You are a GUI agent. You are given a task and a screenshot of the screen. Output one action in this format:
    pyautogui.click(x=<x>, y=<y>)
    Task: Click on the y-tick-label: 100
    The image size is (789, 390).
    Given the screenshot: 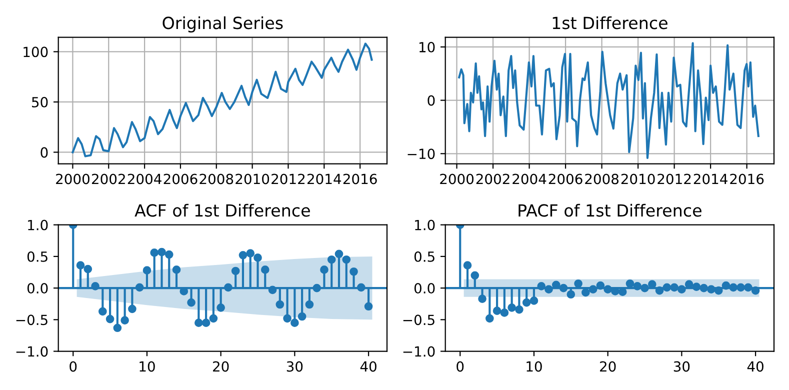 What is the action you would take?
    pyautogui.click(x=36, y=52)
    